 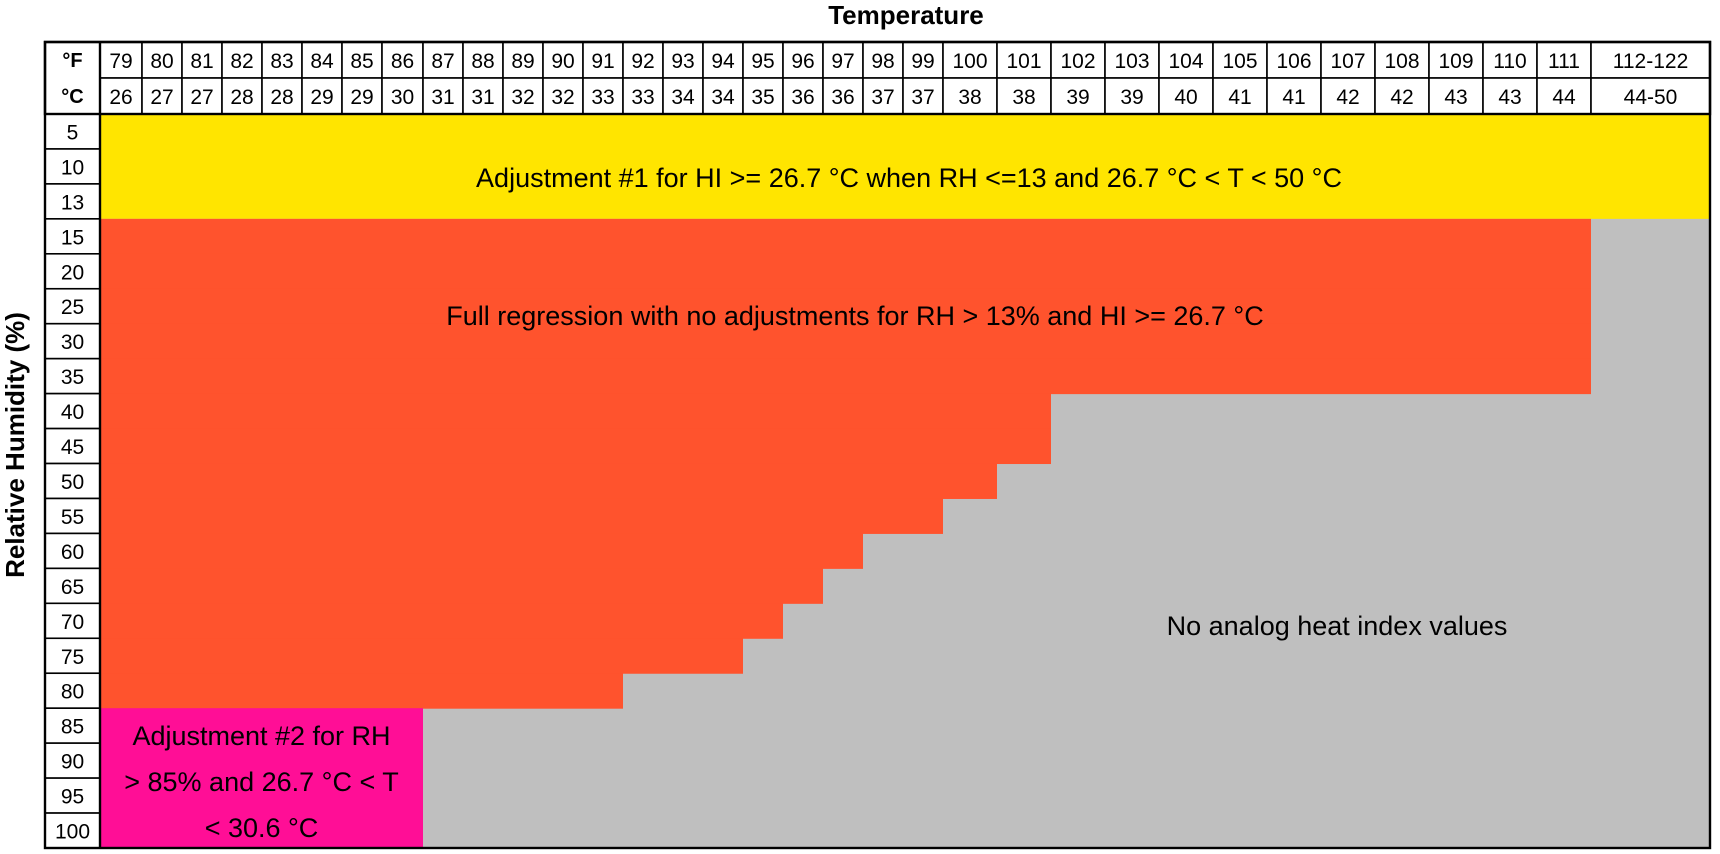 What do you see at coordinates (882, 61) in the screenshot?
I see `fahrenheit-tick-label: 98` at bounding box center [882, 61].